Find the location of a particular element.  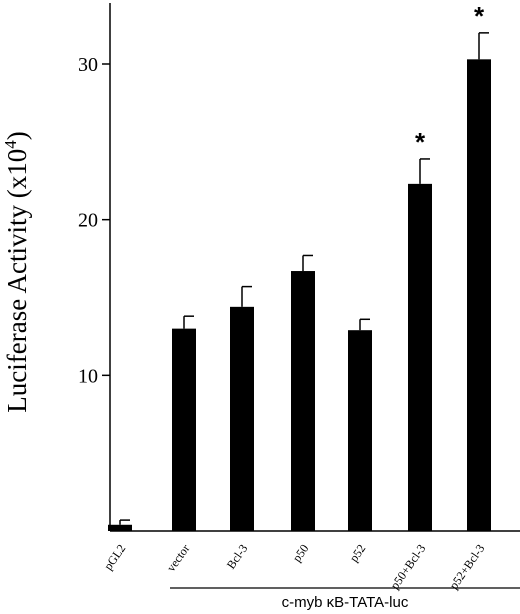

y-tick-label: 30 is located at coordinates (88, 65).